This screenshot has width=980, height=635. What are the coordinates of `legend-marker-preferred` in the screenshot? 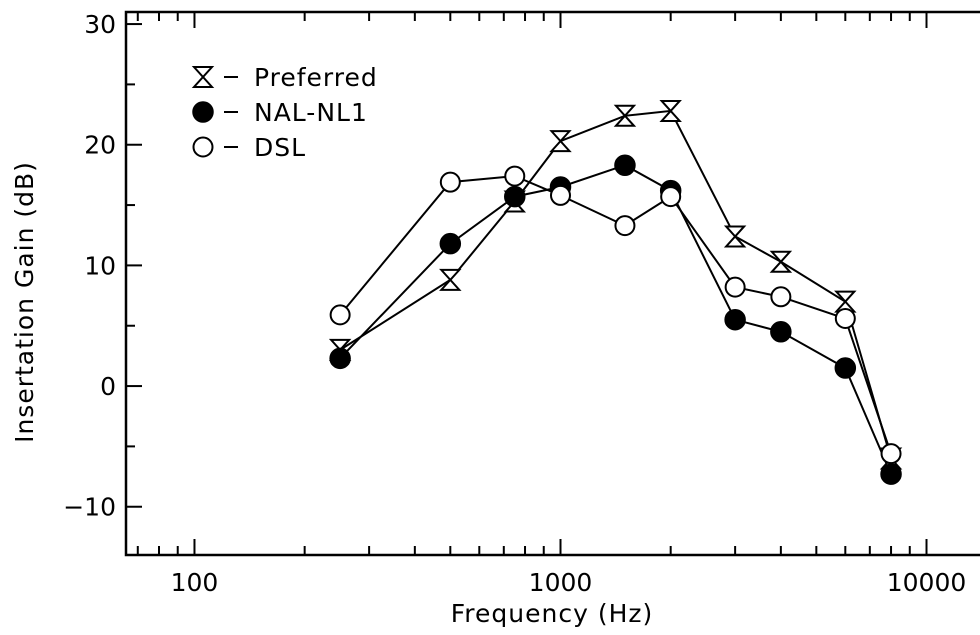 It's located at (203, 77).